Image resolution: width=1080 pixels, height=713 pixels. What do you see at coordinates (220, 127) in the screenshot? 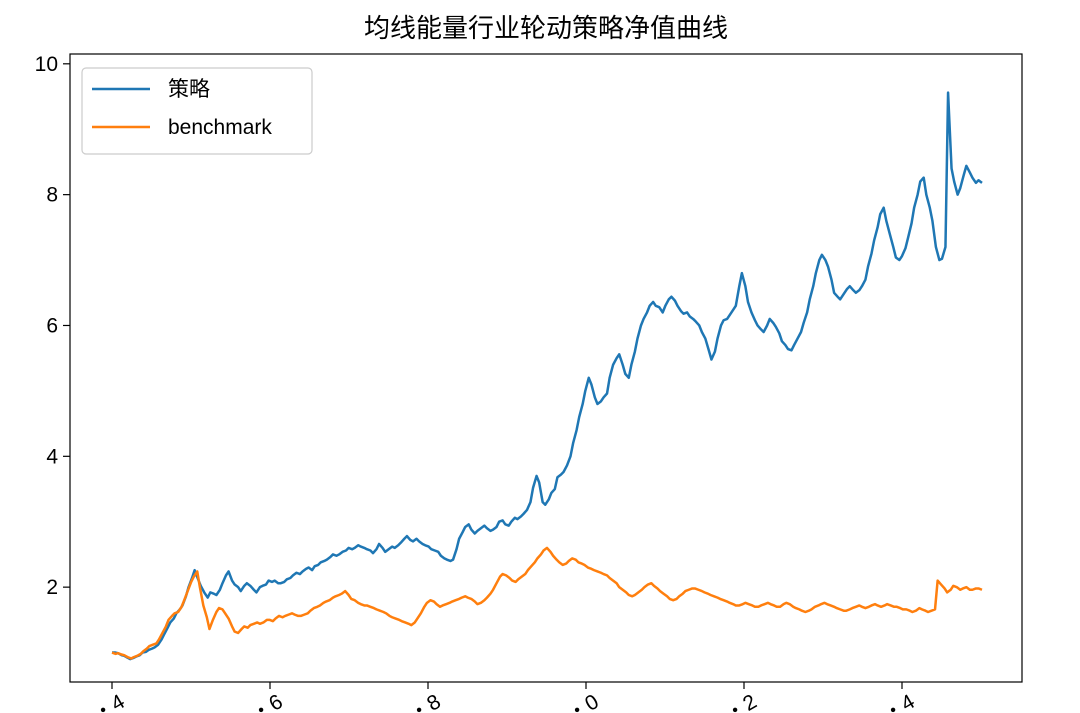
I see `legend-label-benchmark: benchmark` at bounding box center [220, 127].